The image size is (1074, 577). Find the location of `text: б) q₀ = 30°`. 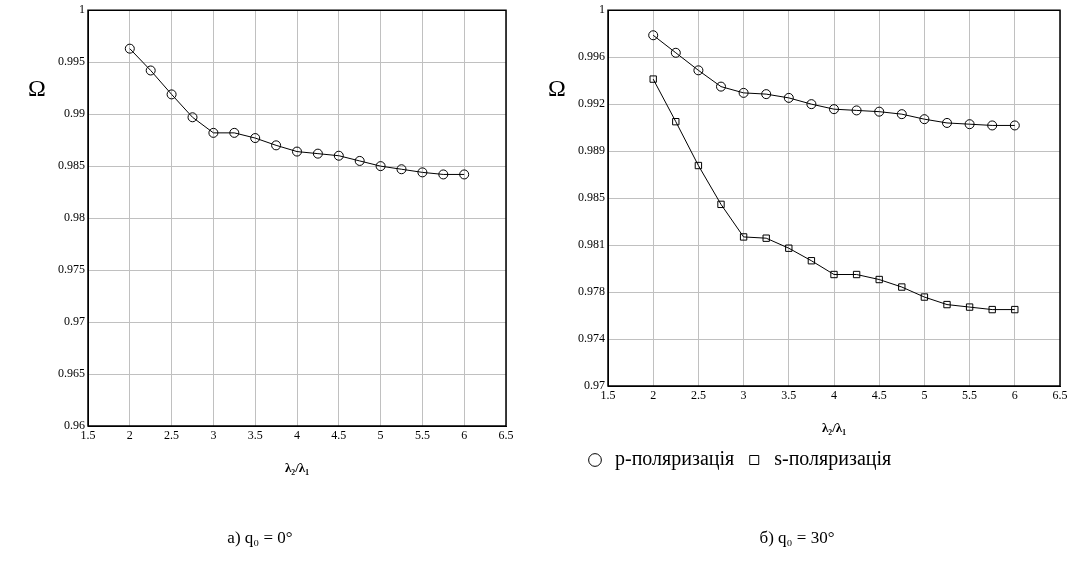

text: б) q₀ = 30° is located at coordinates (797, 538).